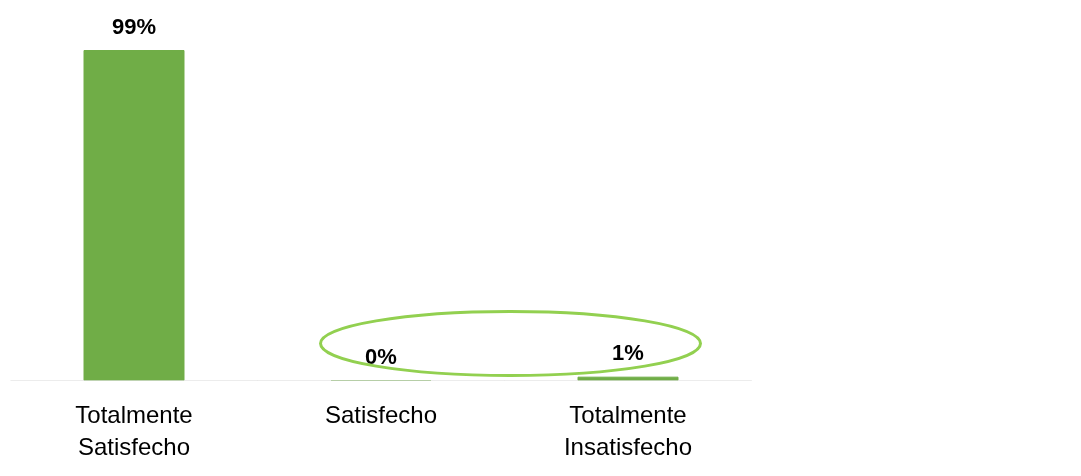 The width and height of the screenshot is (1081, 476). I want to click on x-tick-label: Totalmente Insatisfecho, so click(628, 430).